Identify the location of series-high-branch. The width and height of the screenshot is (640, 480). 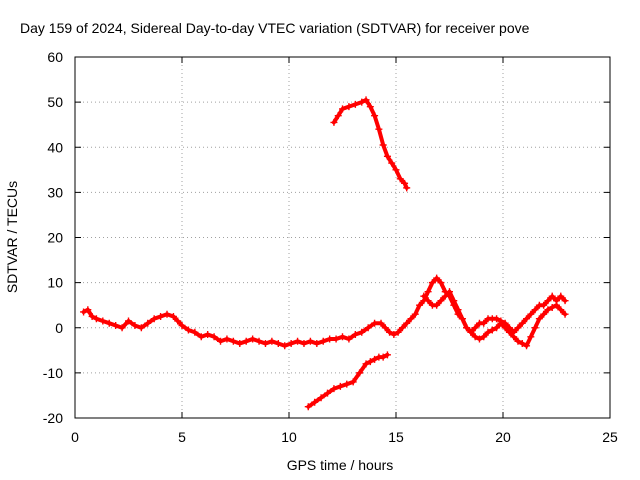
(370, 144).